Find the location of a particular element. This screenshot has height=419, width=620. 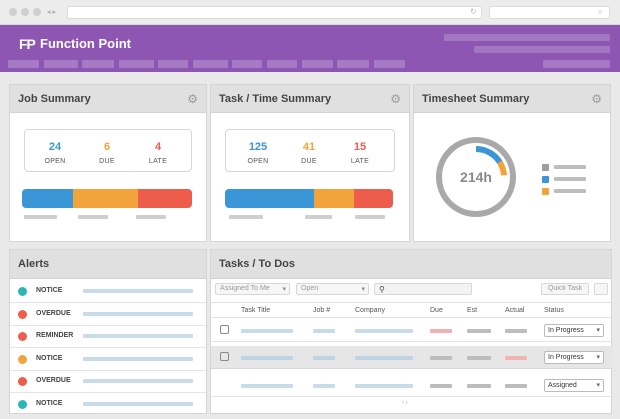

task-late-label: LATE is located at coordinates (360, 161).